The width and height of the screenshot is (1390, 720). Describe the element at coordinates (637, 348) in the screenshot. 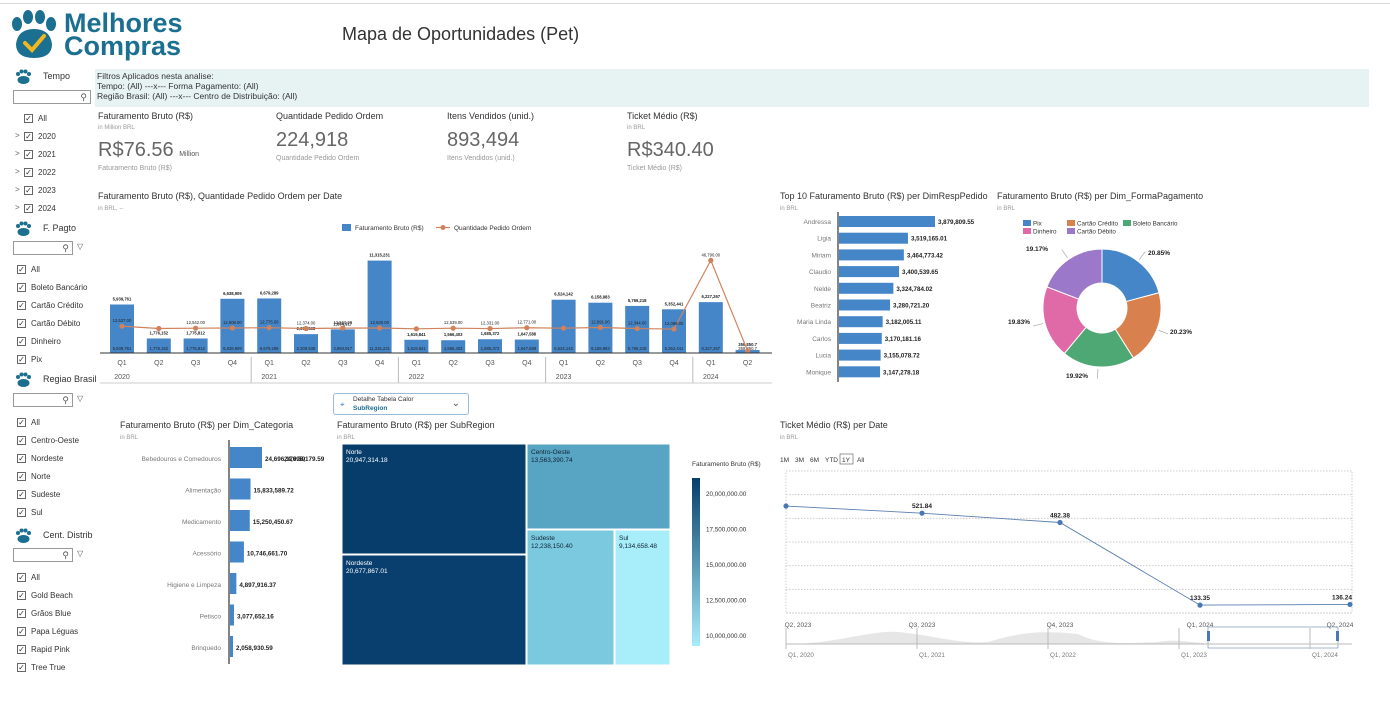

I see `bar-value-label-inner: 5,766,218` at that location.